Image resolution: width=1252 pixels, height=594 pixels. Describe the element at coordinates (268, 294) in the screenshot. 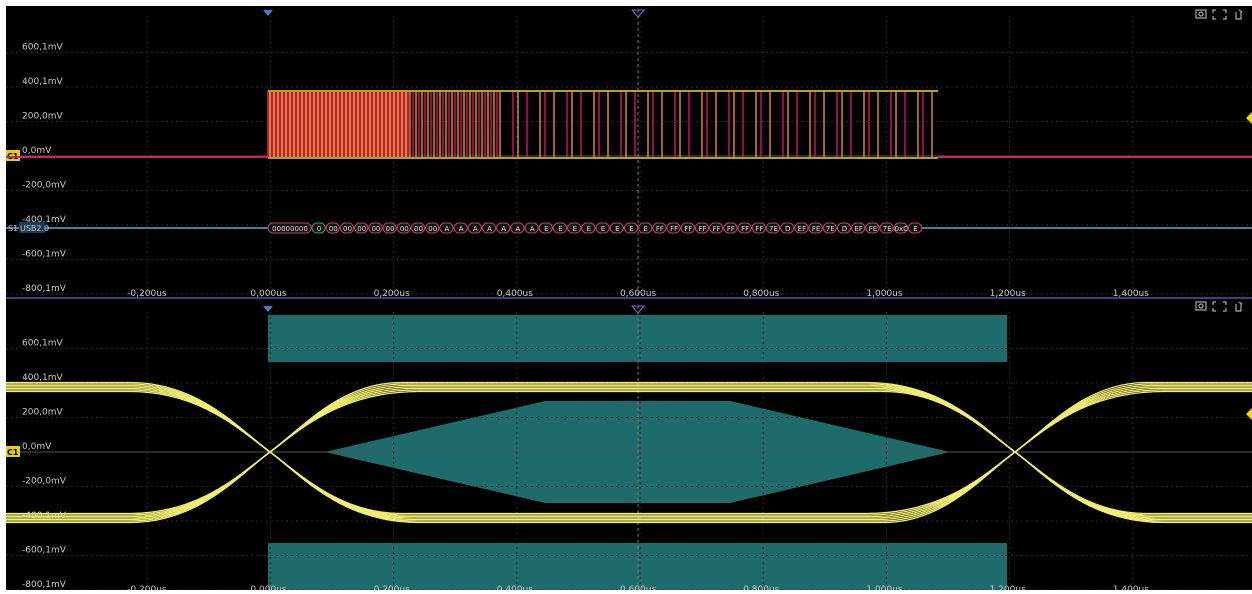

I see `x-label: 0,000us` at that location.